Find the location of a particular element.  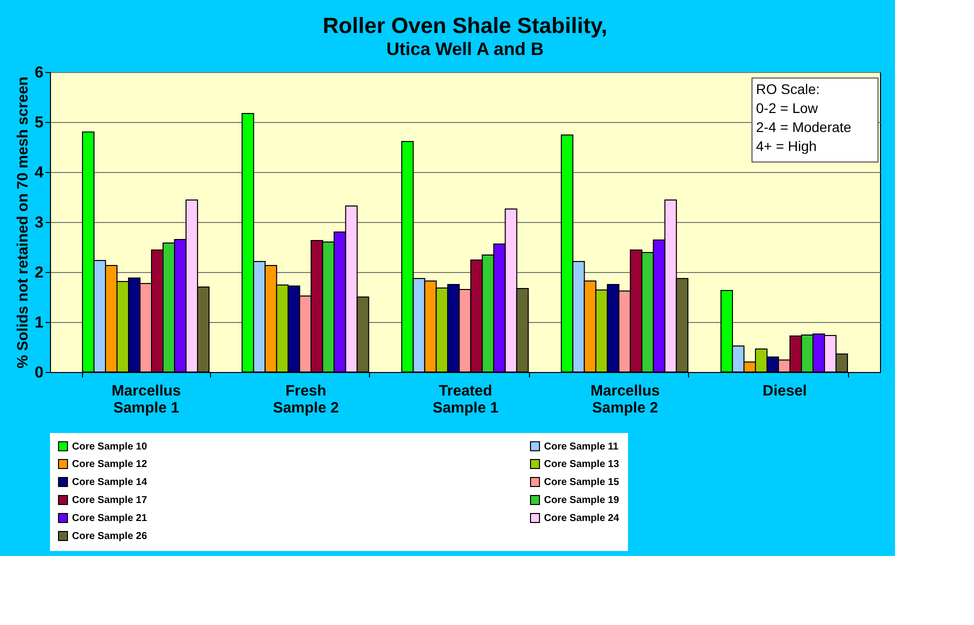

legend-label: Core Sample 24 is located at coordinates (582, 518).